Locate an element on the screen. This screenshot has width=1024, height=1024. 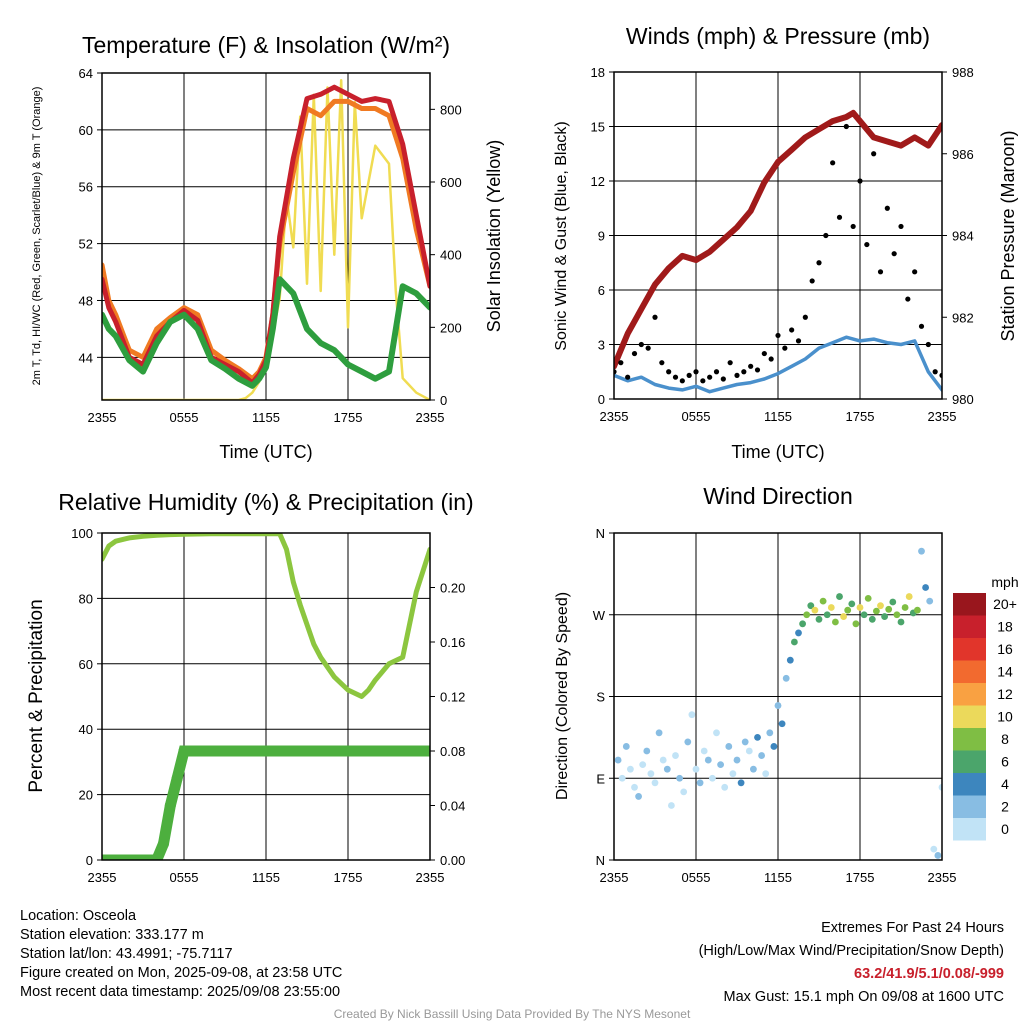
elevation-text: Station elevation: 333.177 m is located at coordinates (112, 935).